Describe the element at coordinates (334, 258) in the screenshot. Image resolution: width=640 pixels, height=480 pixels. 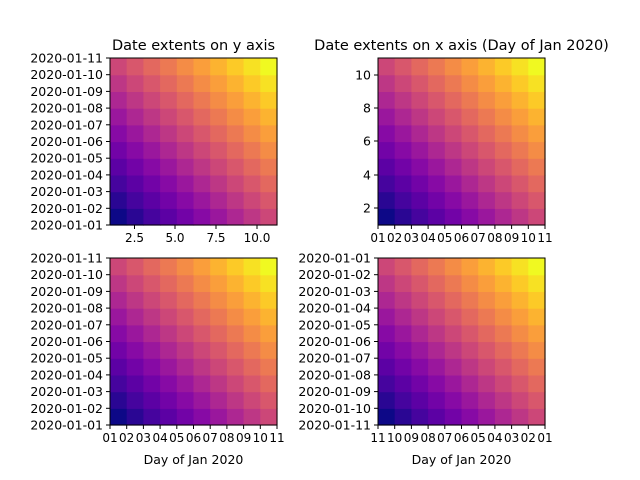
I see `y-tick-label: 2020-01-01` at that location.